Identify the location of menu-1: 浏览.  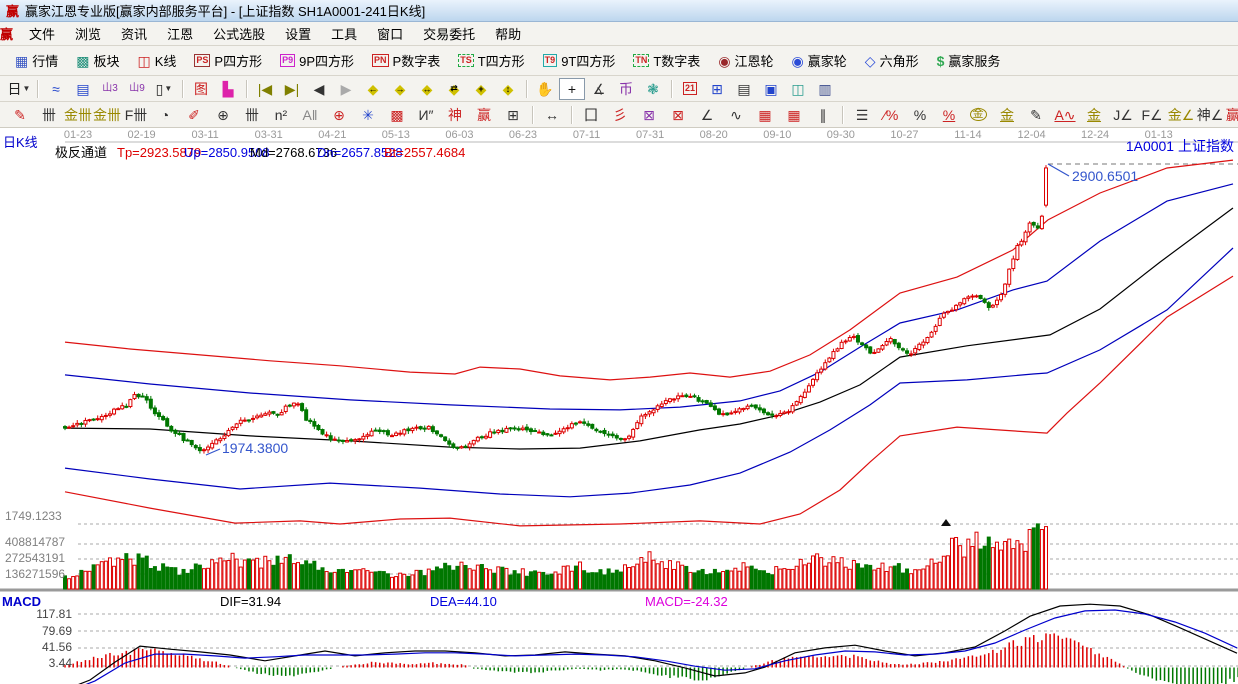
(88, 34).